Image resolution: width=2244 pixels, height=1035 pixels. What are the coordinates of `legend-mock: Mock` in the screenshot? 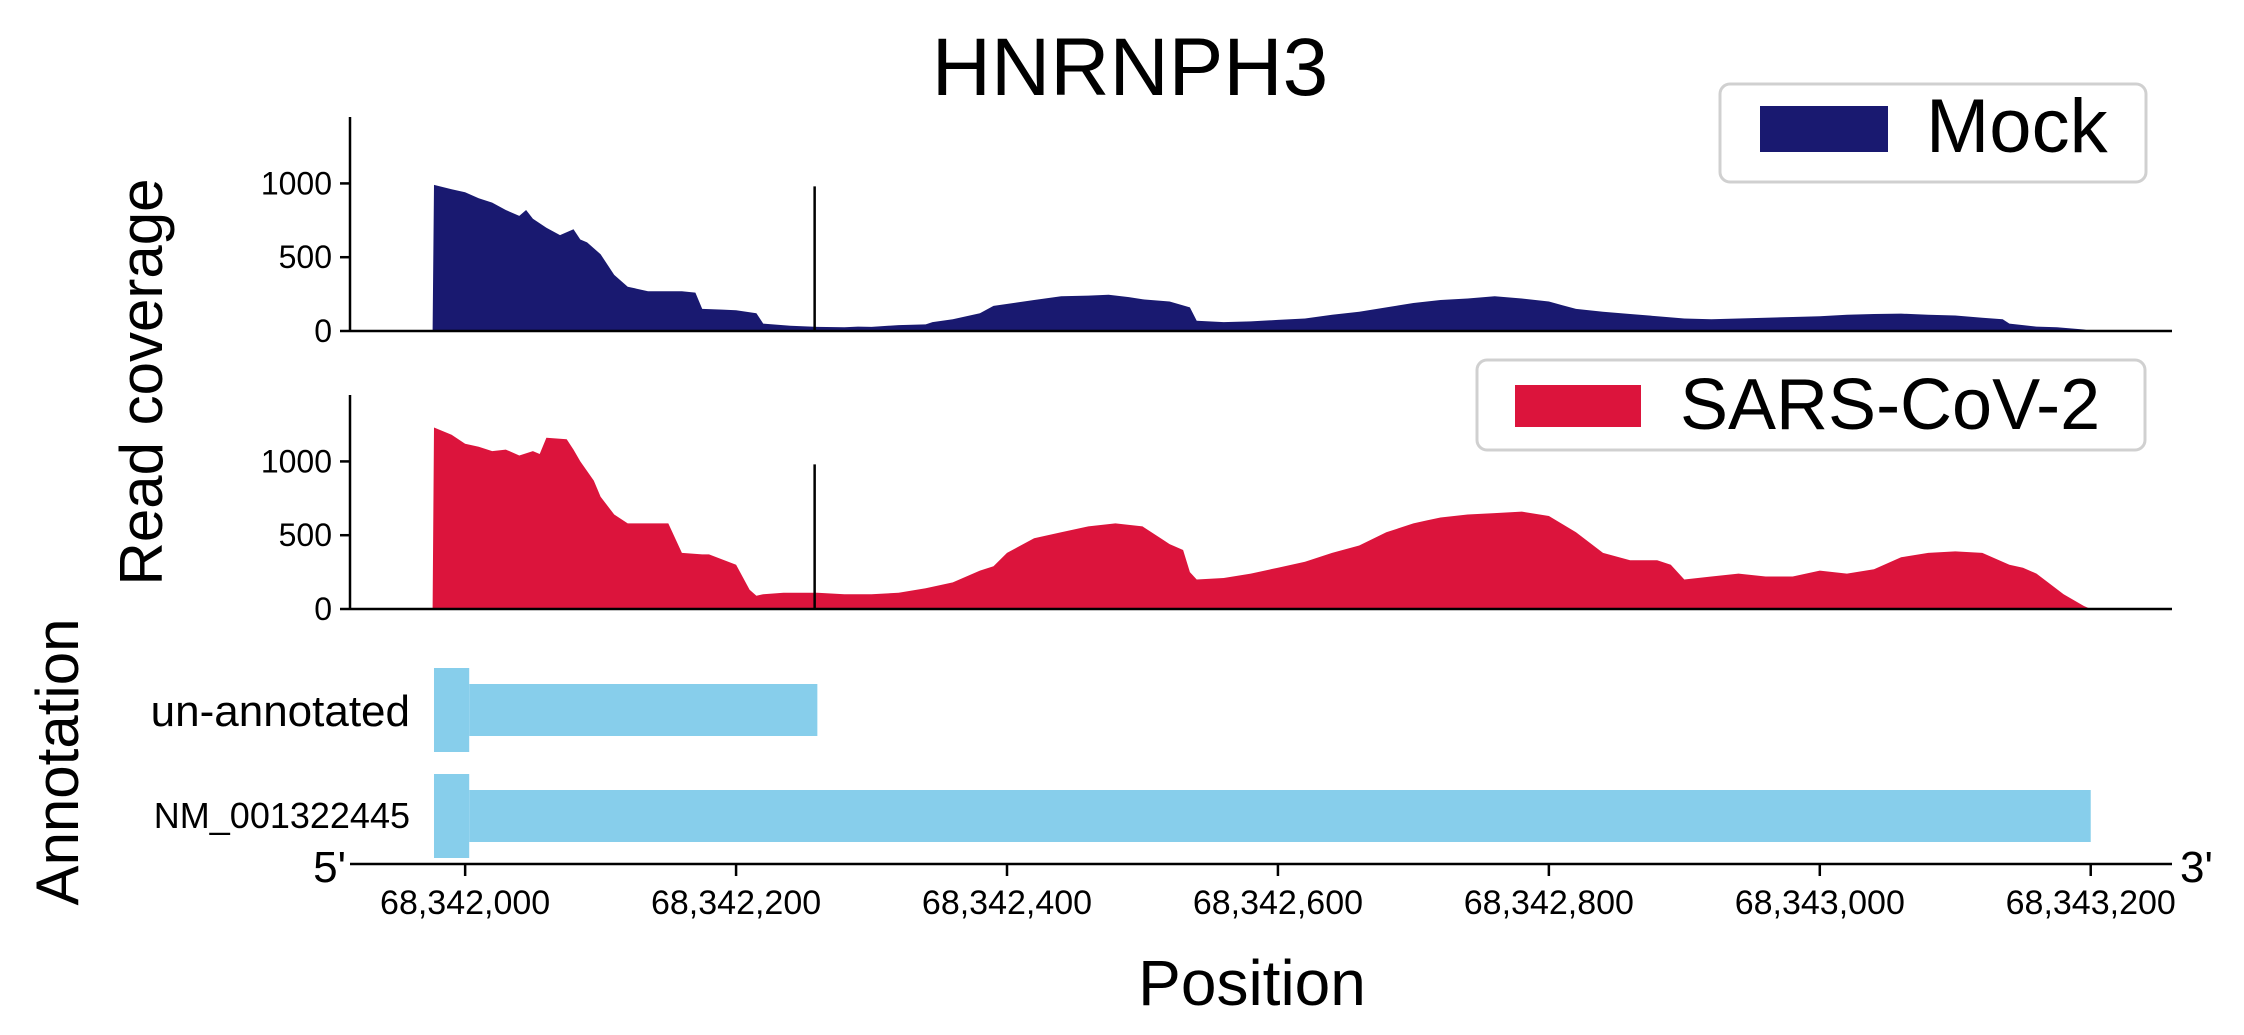 It's located at (1933, 133).